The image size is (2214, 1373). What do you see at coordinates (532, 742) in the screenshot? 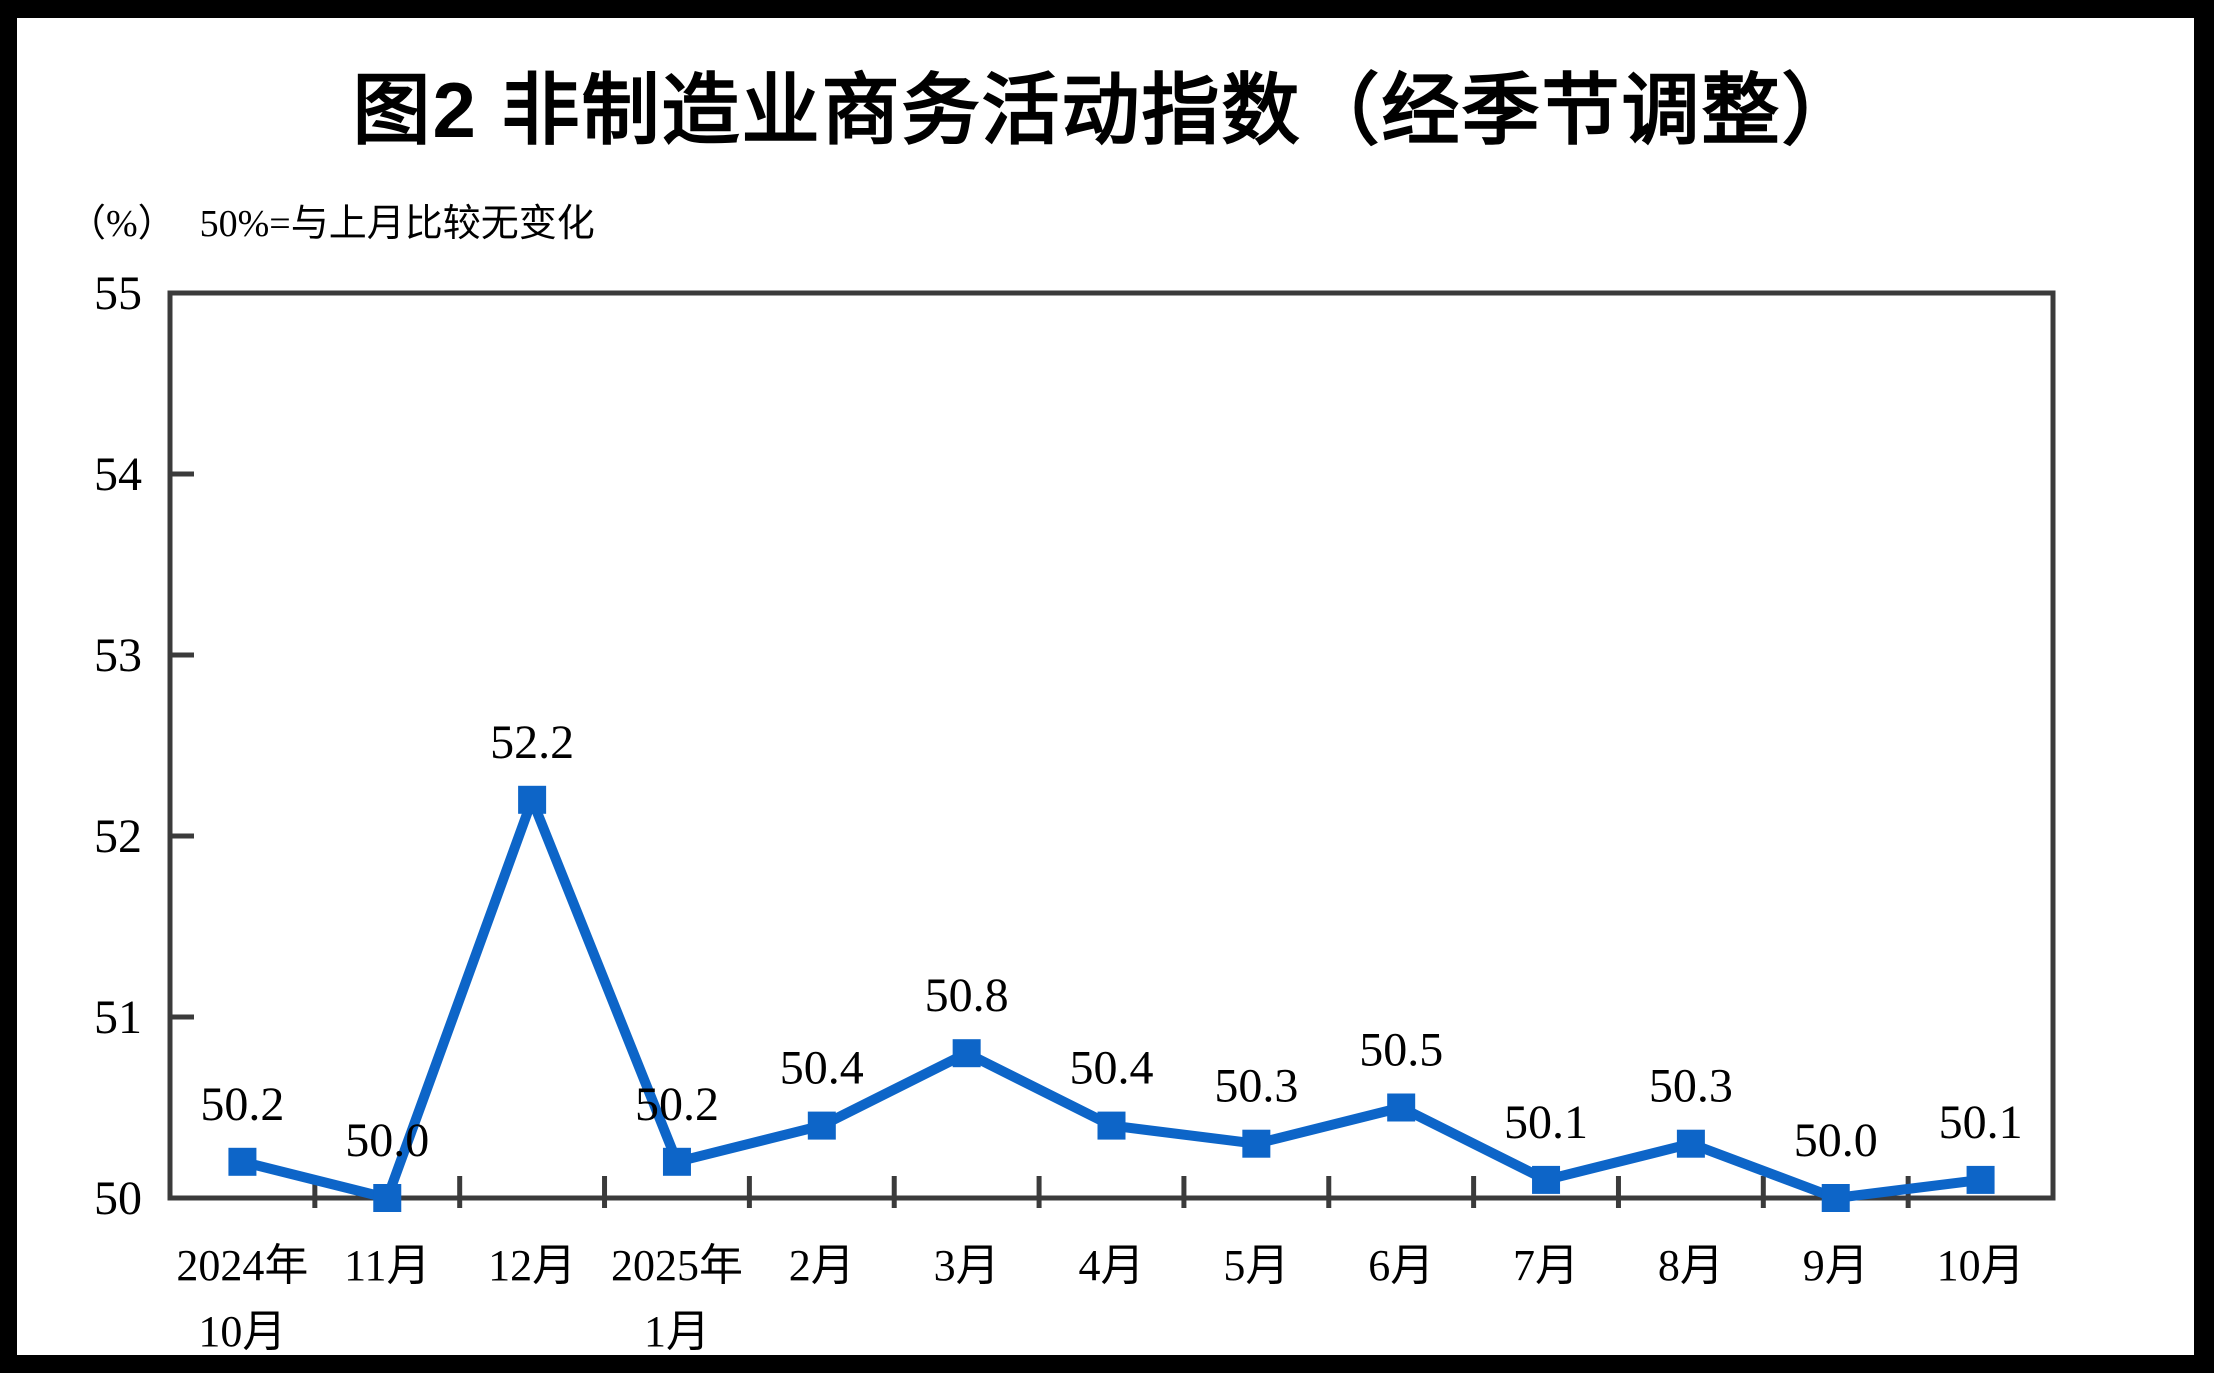
I see `data-point-label: 52.2` at bounding box center [532, 742].